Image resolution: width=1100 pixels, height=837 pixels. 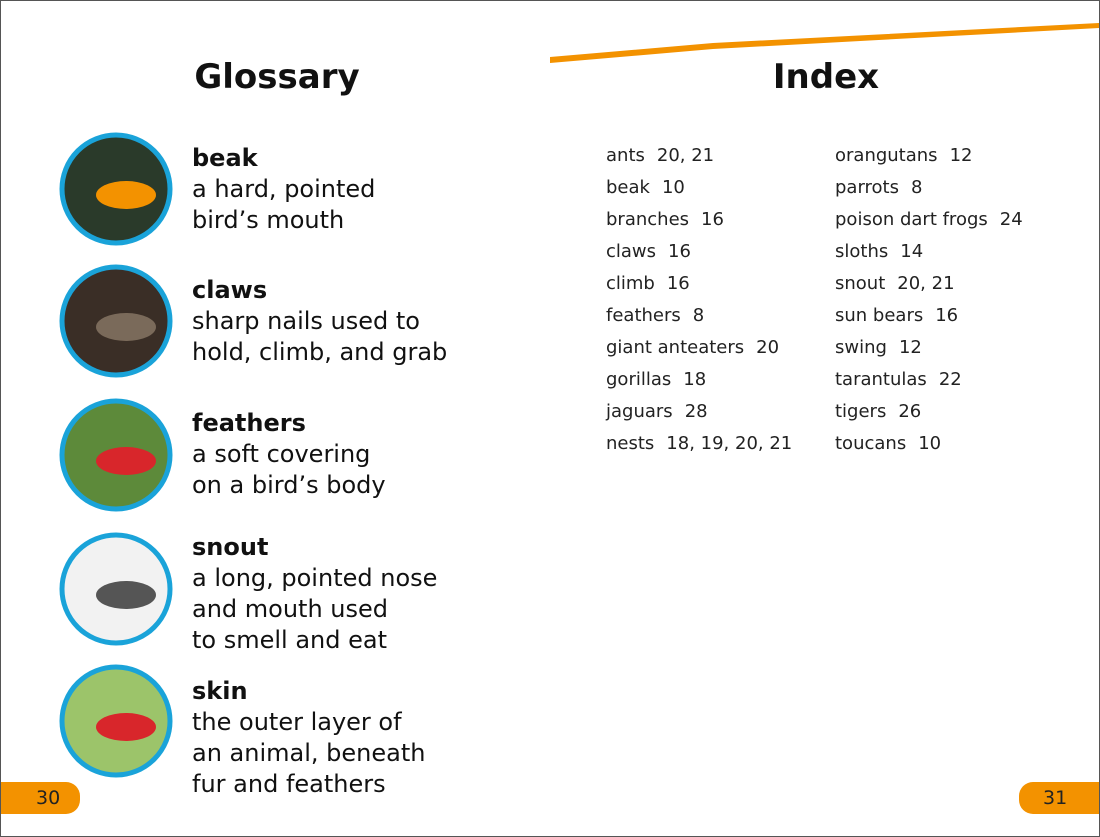 What do you see at coordinates (879, 315) in the screenshot?
I see `index-term: sun bears` at bounding box center [879, 315].